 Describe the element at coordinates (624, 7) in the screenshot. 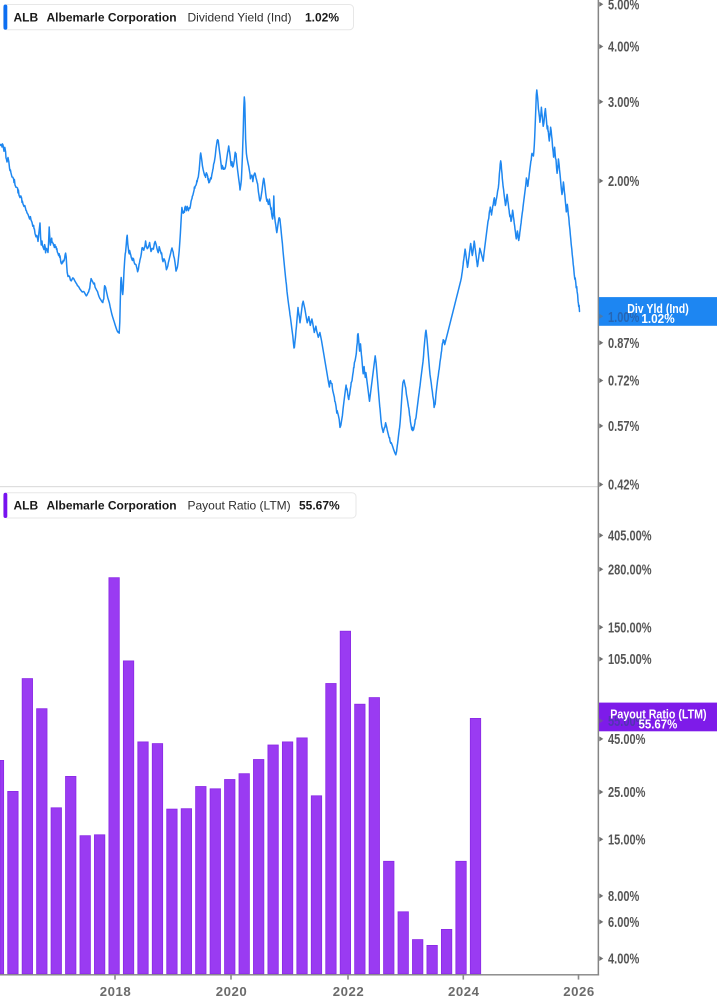

I see `svg-text: 5.00%` at that location.